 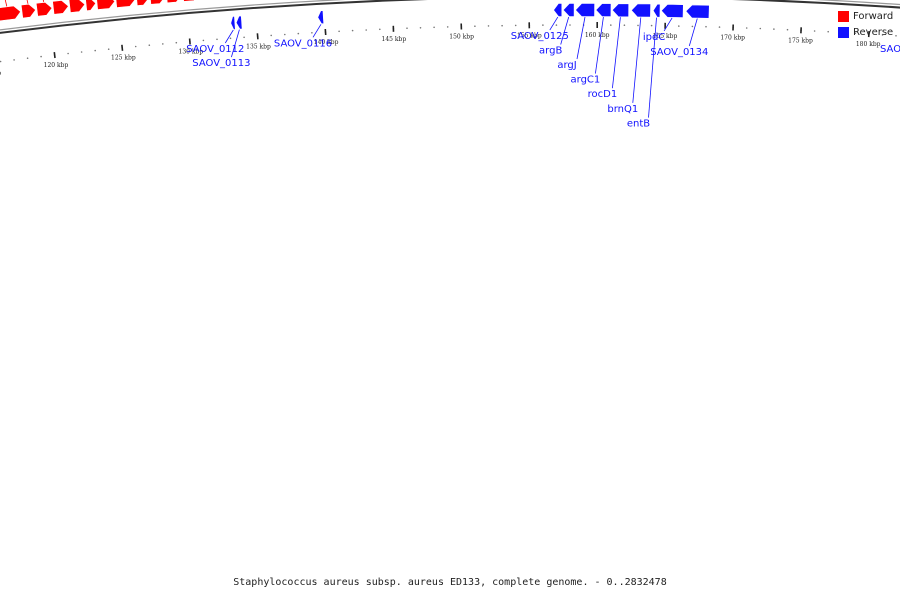 What do you see at coordinates (215, 49) in the screenshot?
I see `gene-label: SAOV_0112` at bounding box center [215, 49].